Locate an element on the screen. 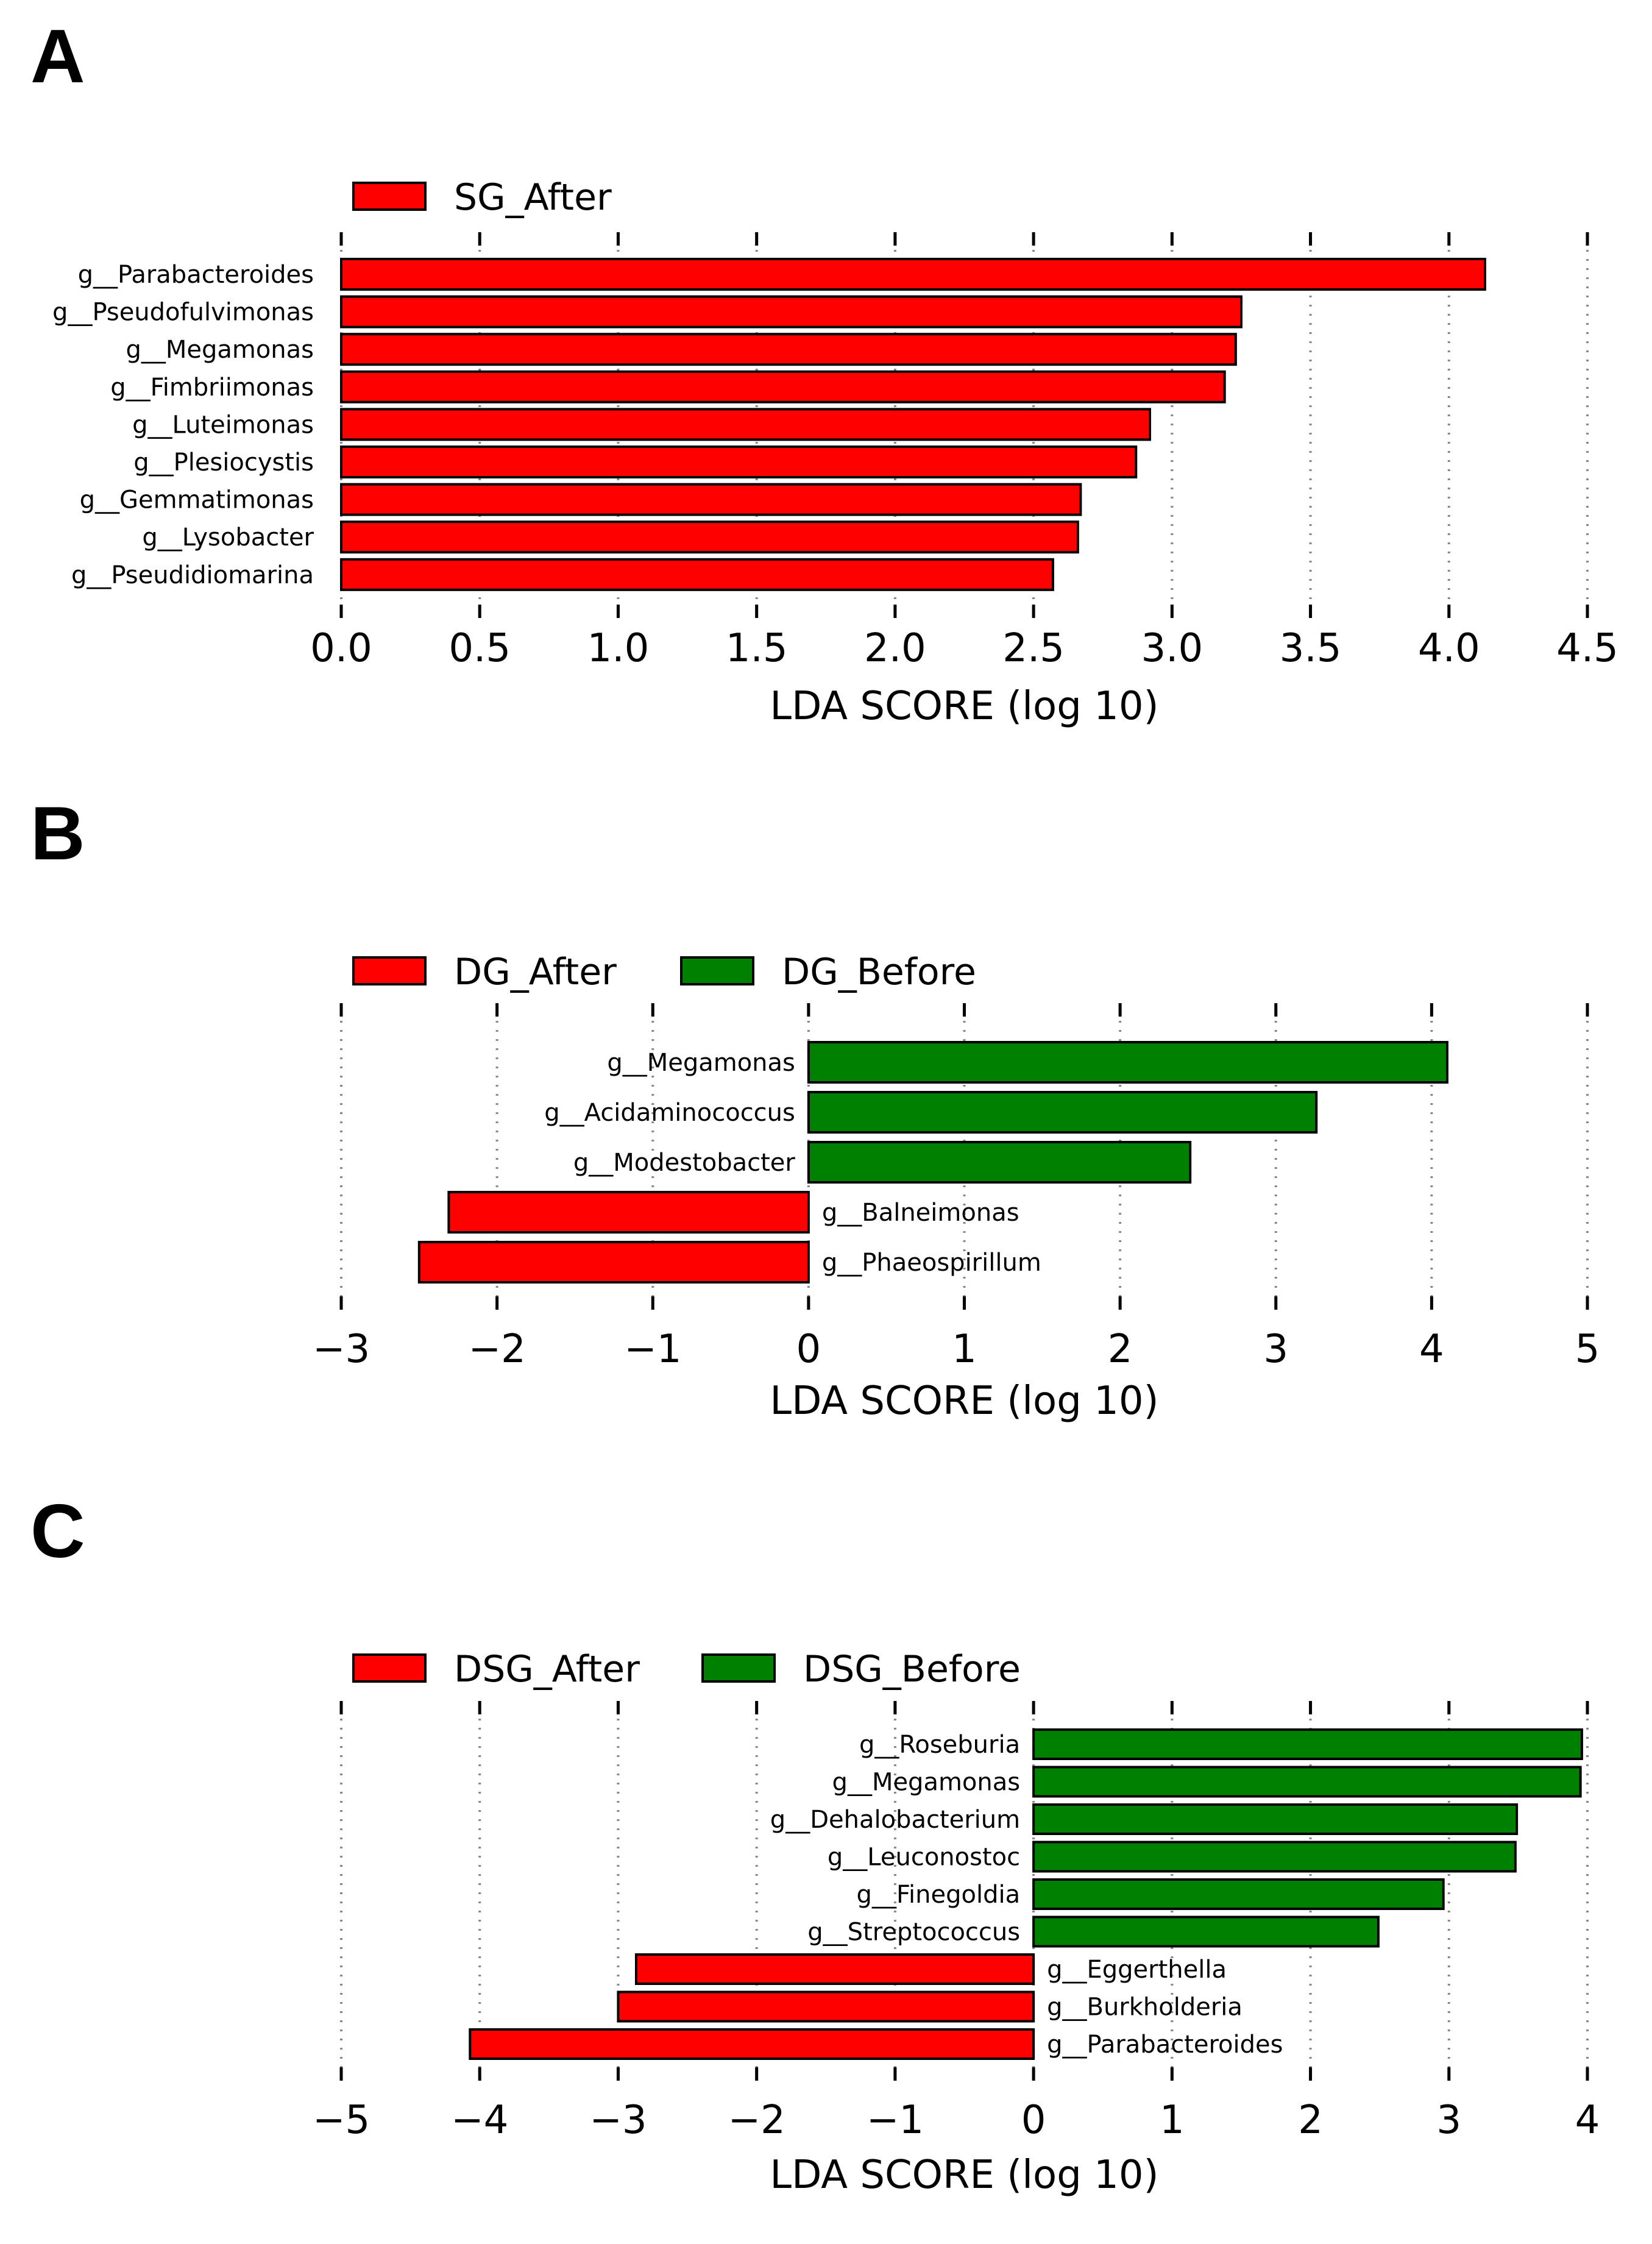 This screenshot has height=2244, width=1652. bar-g-leuconostoc is located at coordinates (1274, 1857).